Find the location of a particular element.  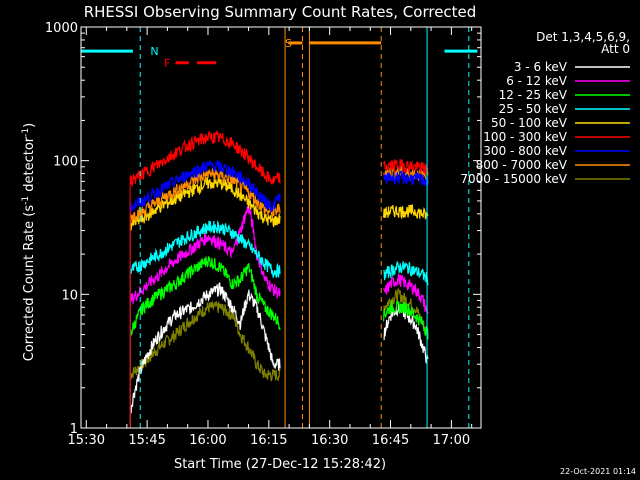

legend-label: 25 - 50 keV is located at coordinates (533, 109).